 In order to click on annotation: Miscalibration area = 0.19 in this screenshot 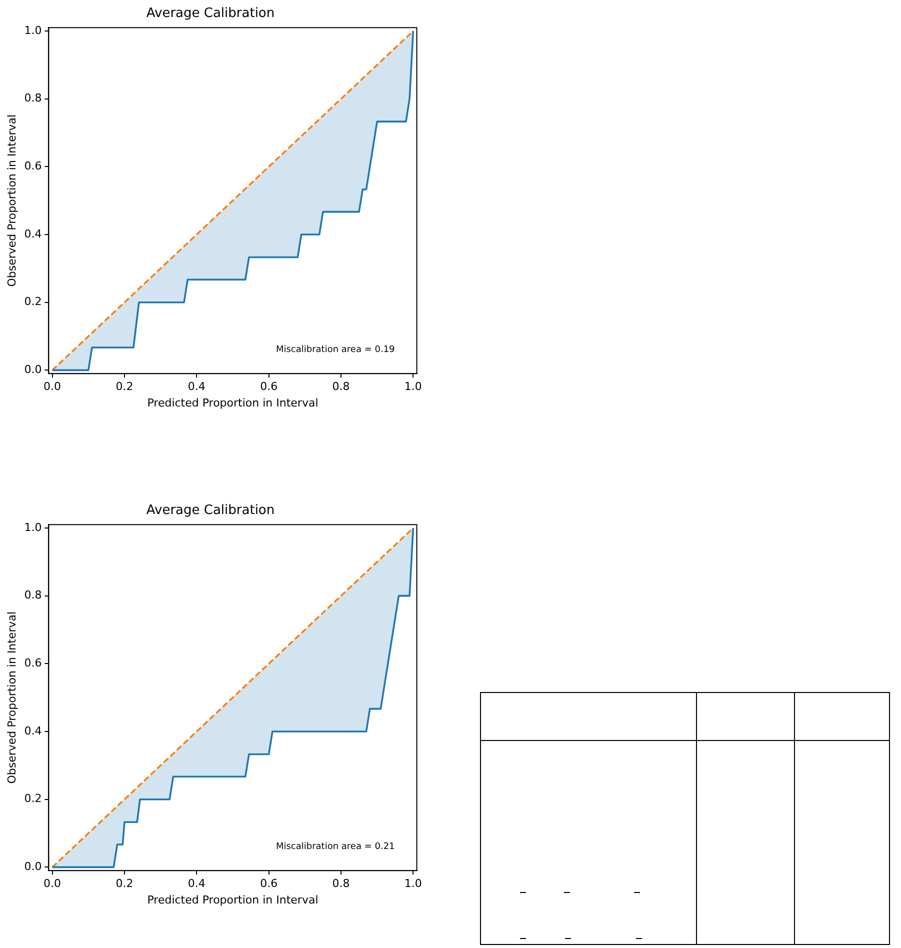, I will do `click(336, 349)`.